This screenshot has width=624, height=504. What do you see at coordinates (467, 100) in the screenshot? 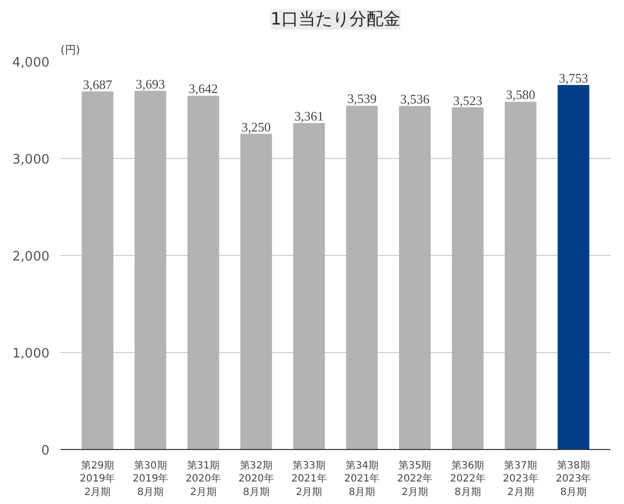
I see `data-label: 3,523` at bounding box center [467, 100].